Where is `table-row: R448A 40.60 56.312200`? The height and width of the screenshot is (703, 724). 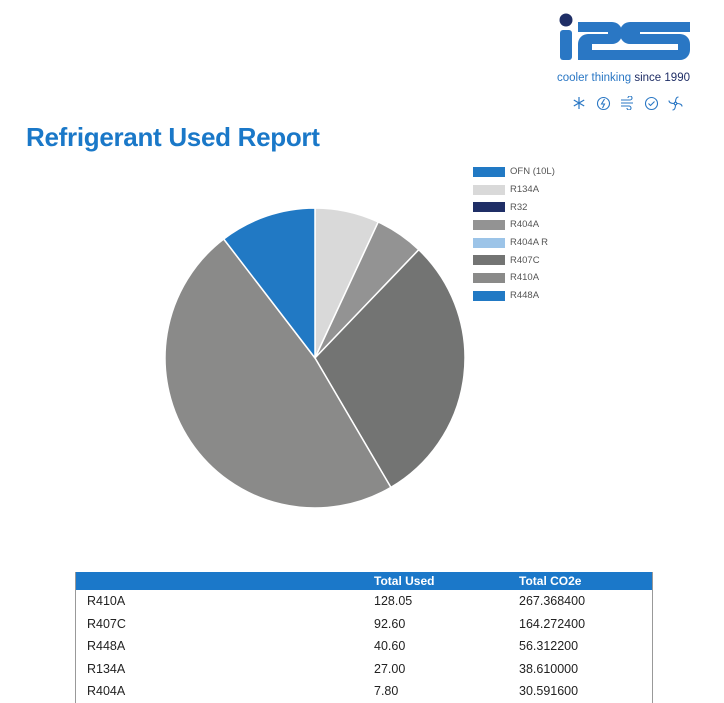 table-row: R448A 40.60 56.312200 is located at coordinates (364, 646).